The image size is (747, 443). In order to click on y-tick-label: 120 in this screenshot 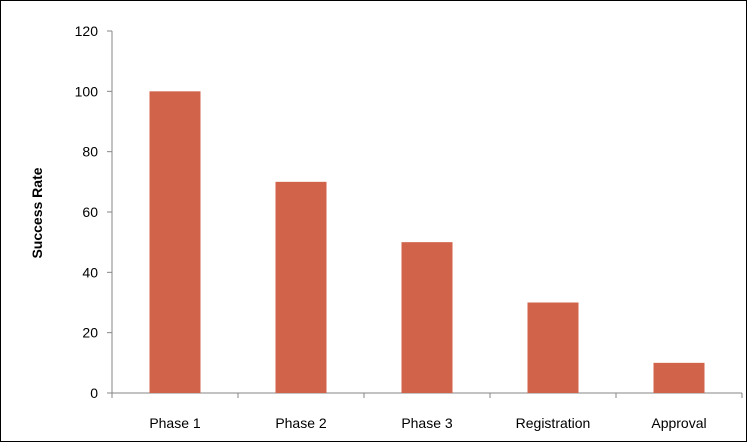, I will do `click(87, 31)`.